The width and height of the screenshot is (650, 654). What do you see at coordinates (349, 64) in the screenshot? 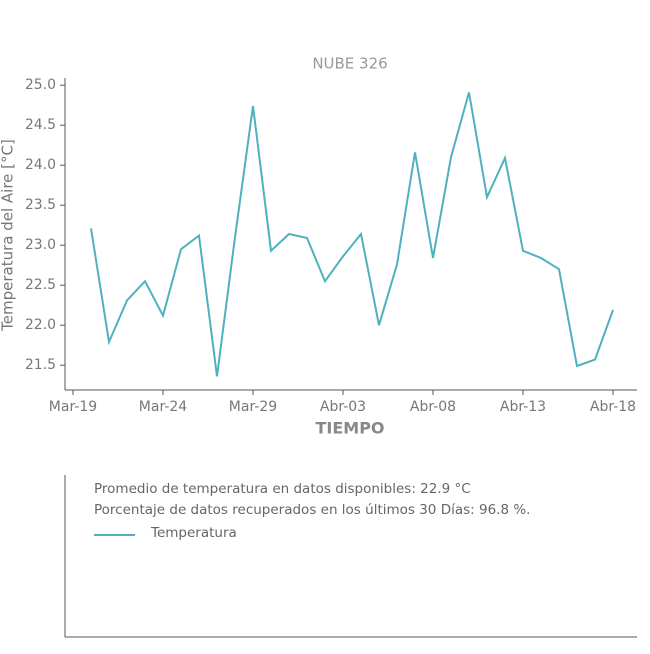
I see `chart-title: NUBE 326` at bounding box center [349, 64].